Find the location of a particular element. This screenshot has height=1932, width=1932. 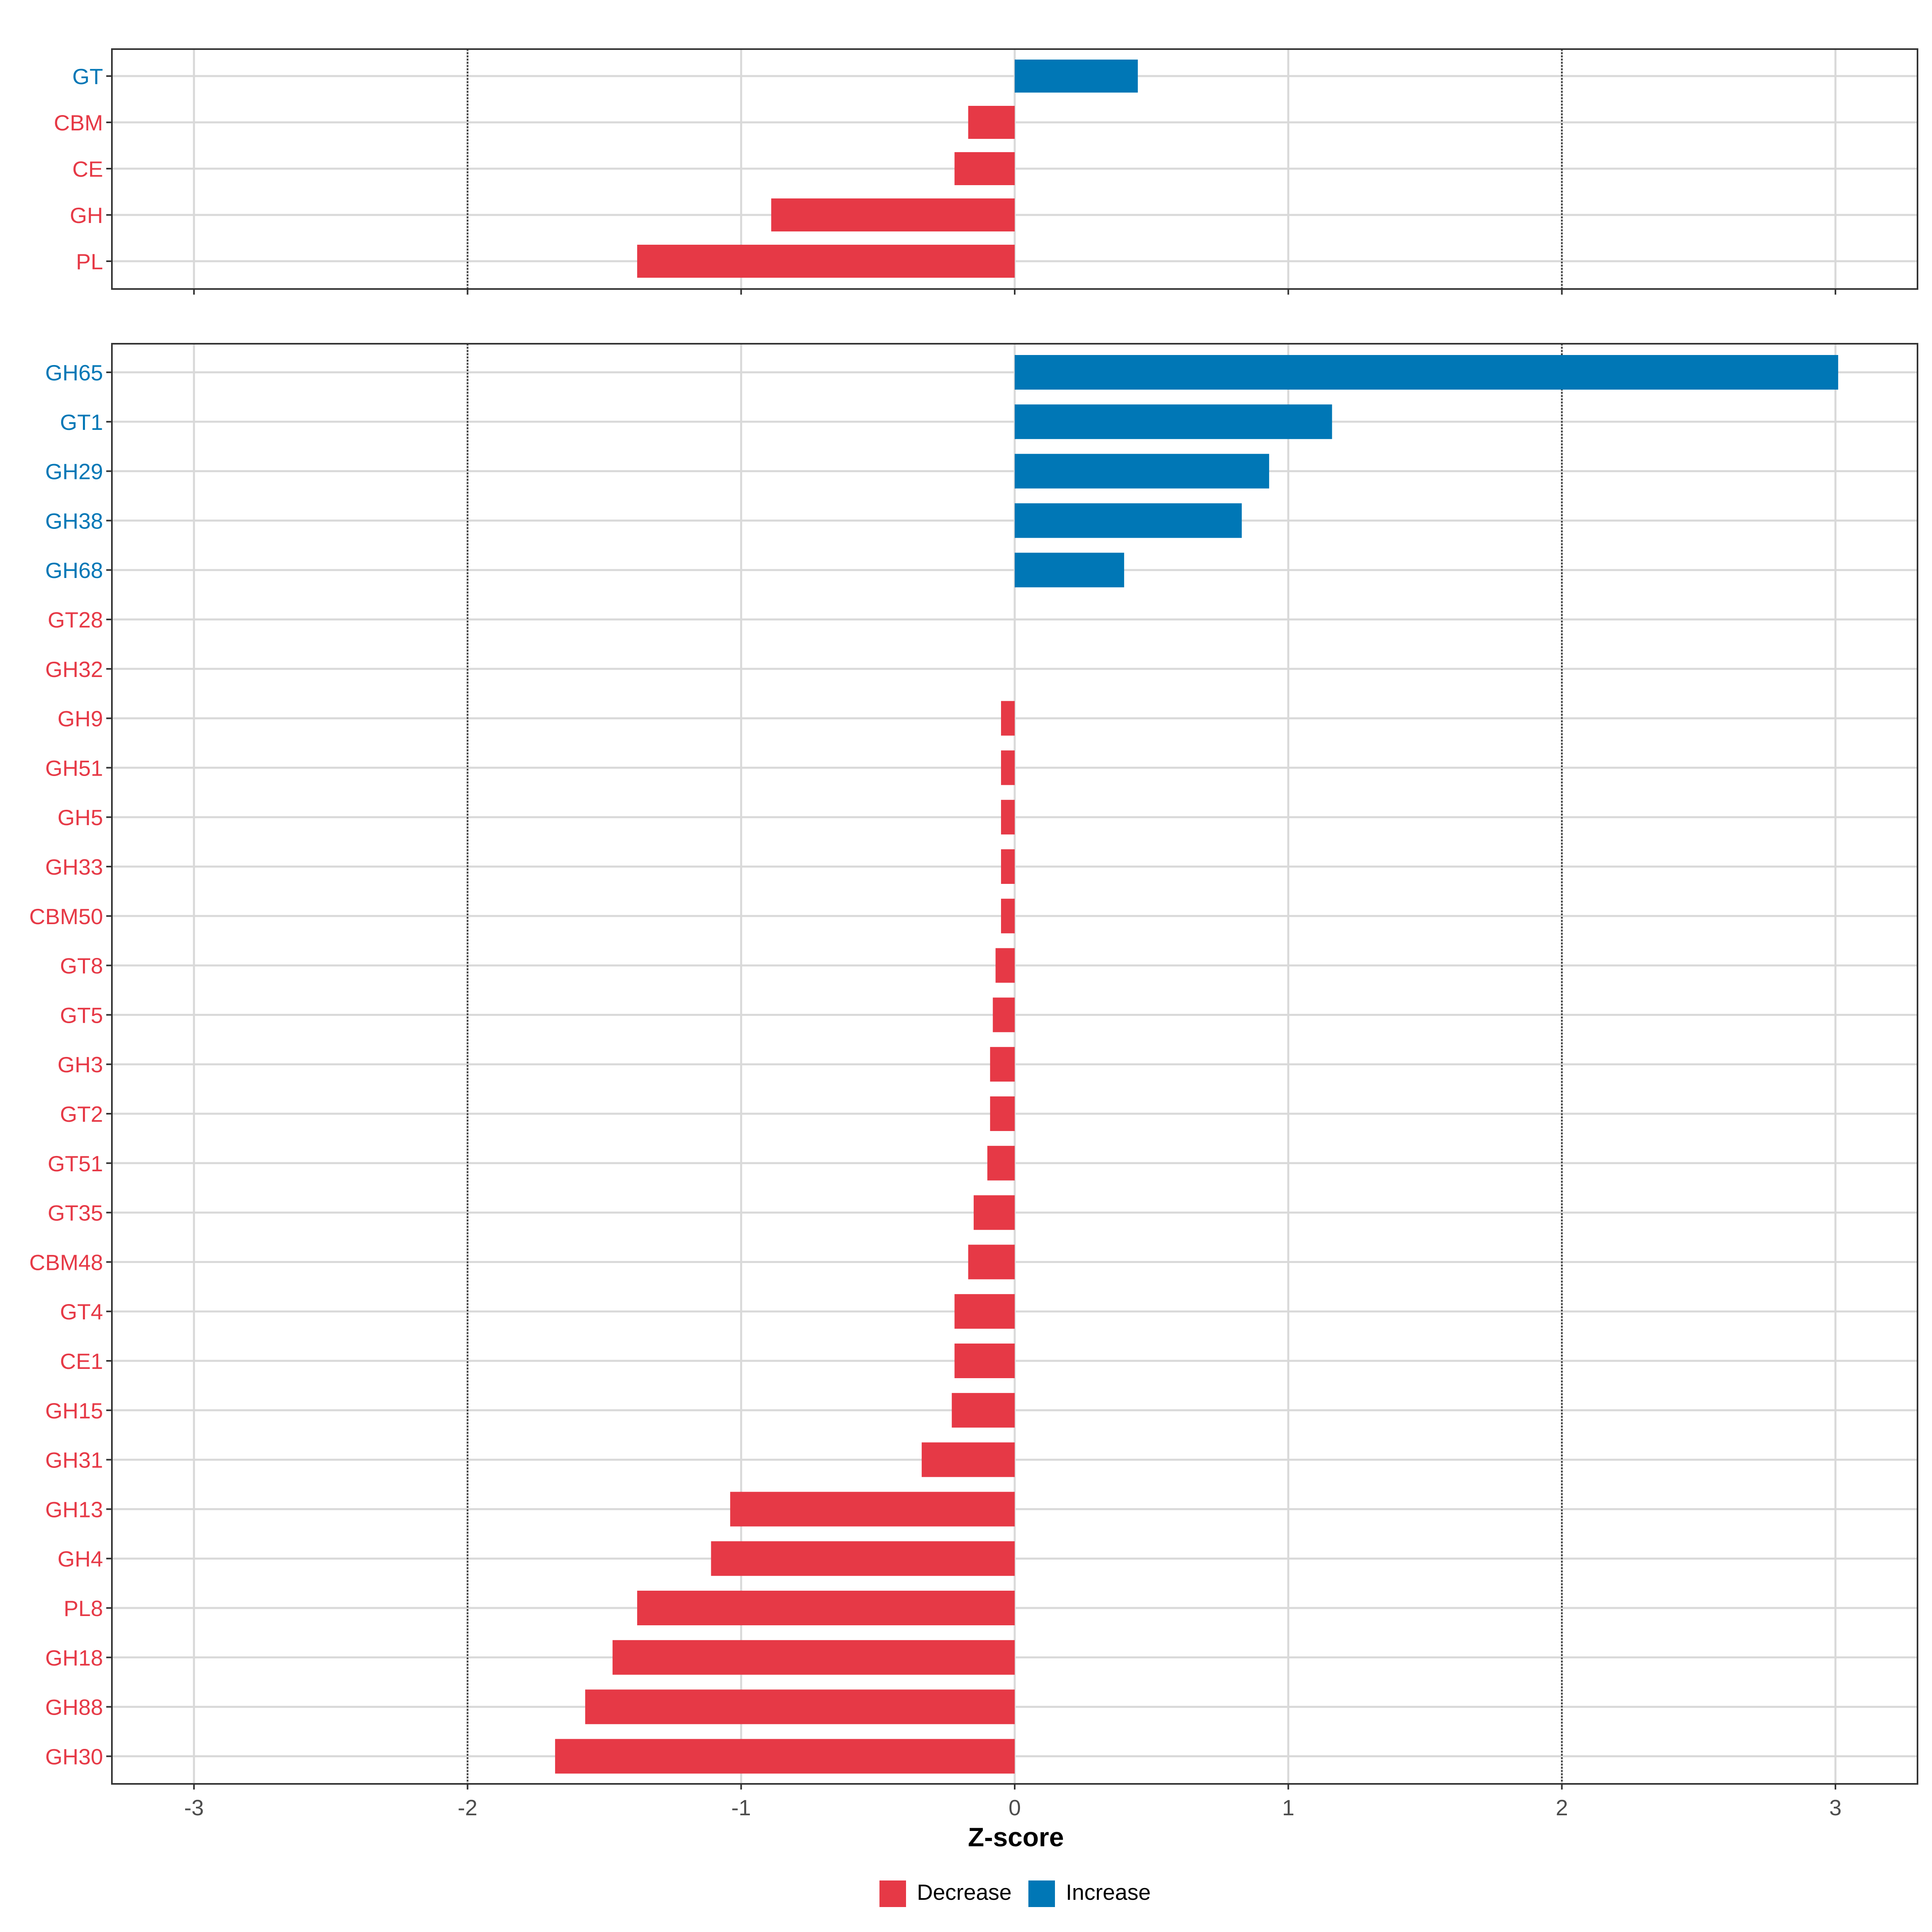

y-label-gh15: GH15 is located at coordinates (74, 1410).